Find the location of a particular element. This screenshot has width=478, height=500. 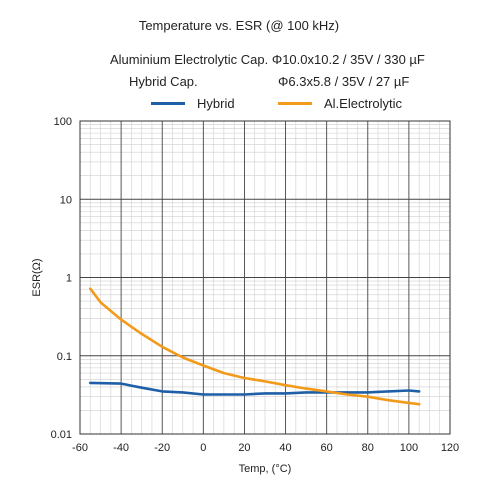

legend-swatch-hybrid is located at coordinates (168, 103).